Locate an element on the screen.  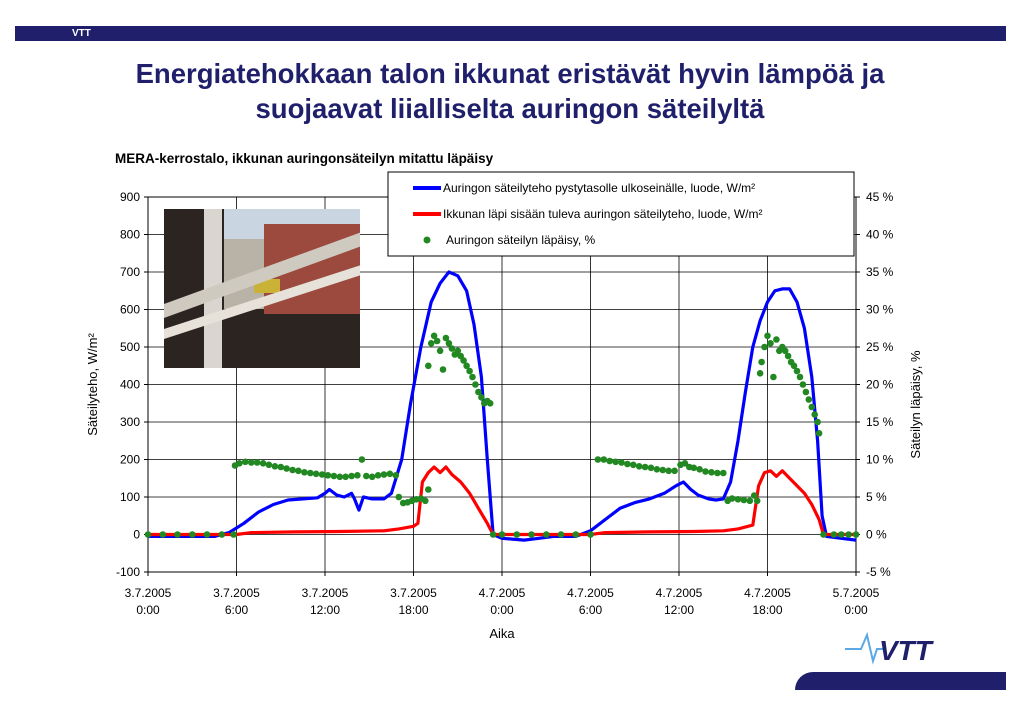
y2-tick-label: 40 % is located at coordinates (880, 235).